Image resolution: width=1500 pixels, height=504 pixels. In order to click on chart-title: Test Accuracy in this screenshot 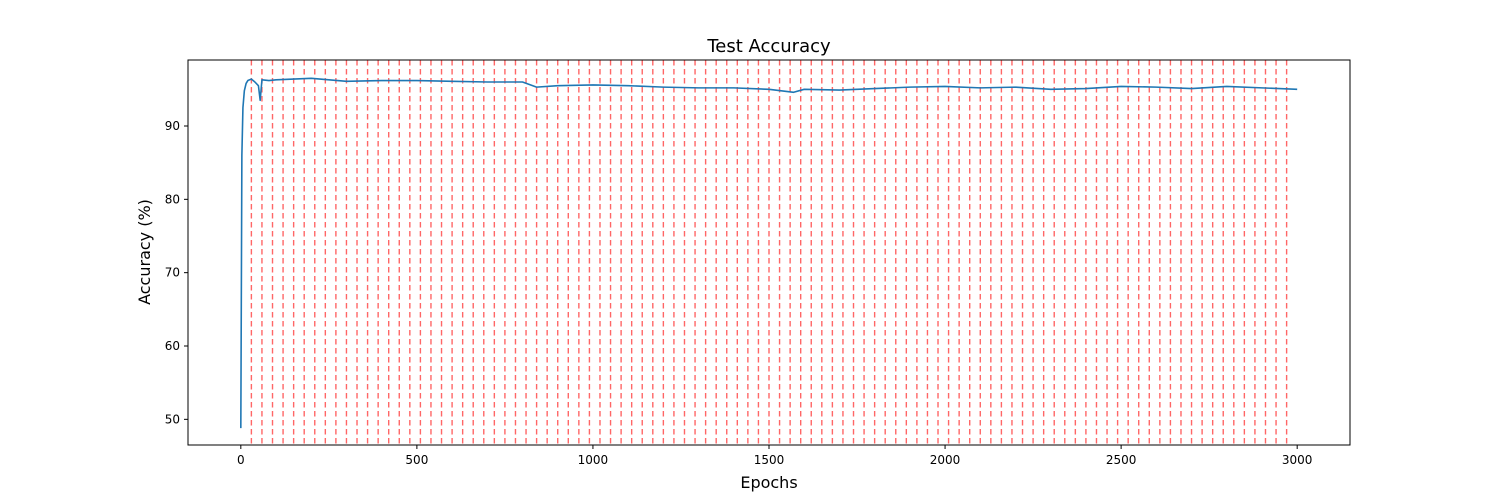, I will do `click(768, 46)`.